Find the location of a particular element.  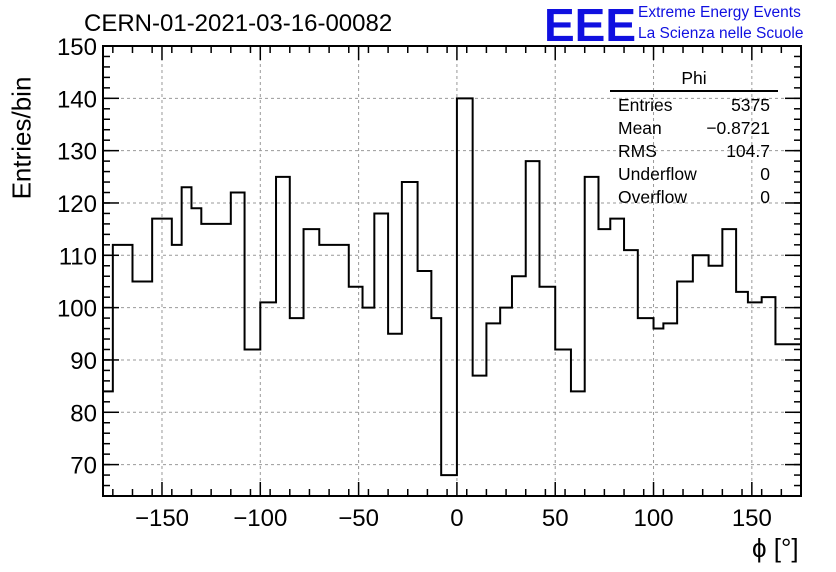

stats-label: Overflow is located at coordinates (653, 197).